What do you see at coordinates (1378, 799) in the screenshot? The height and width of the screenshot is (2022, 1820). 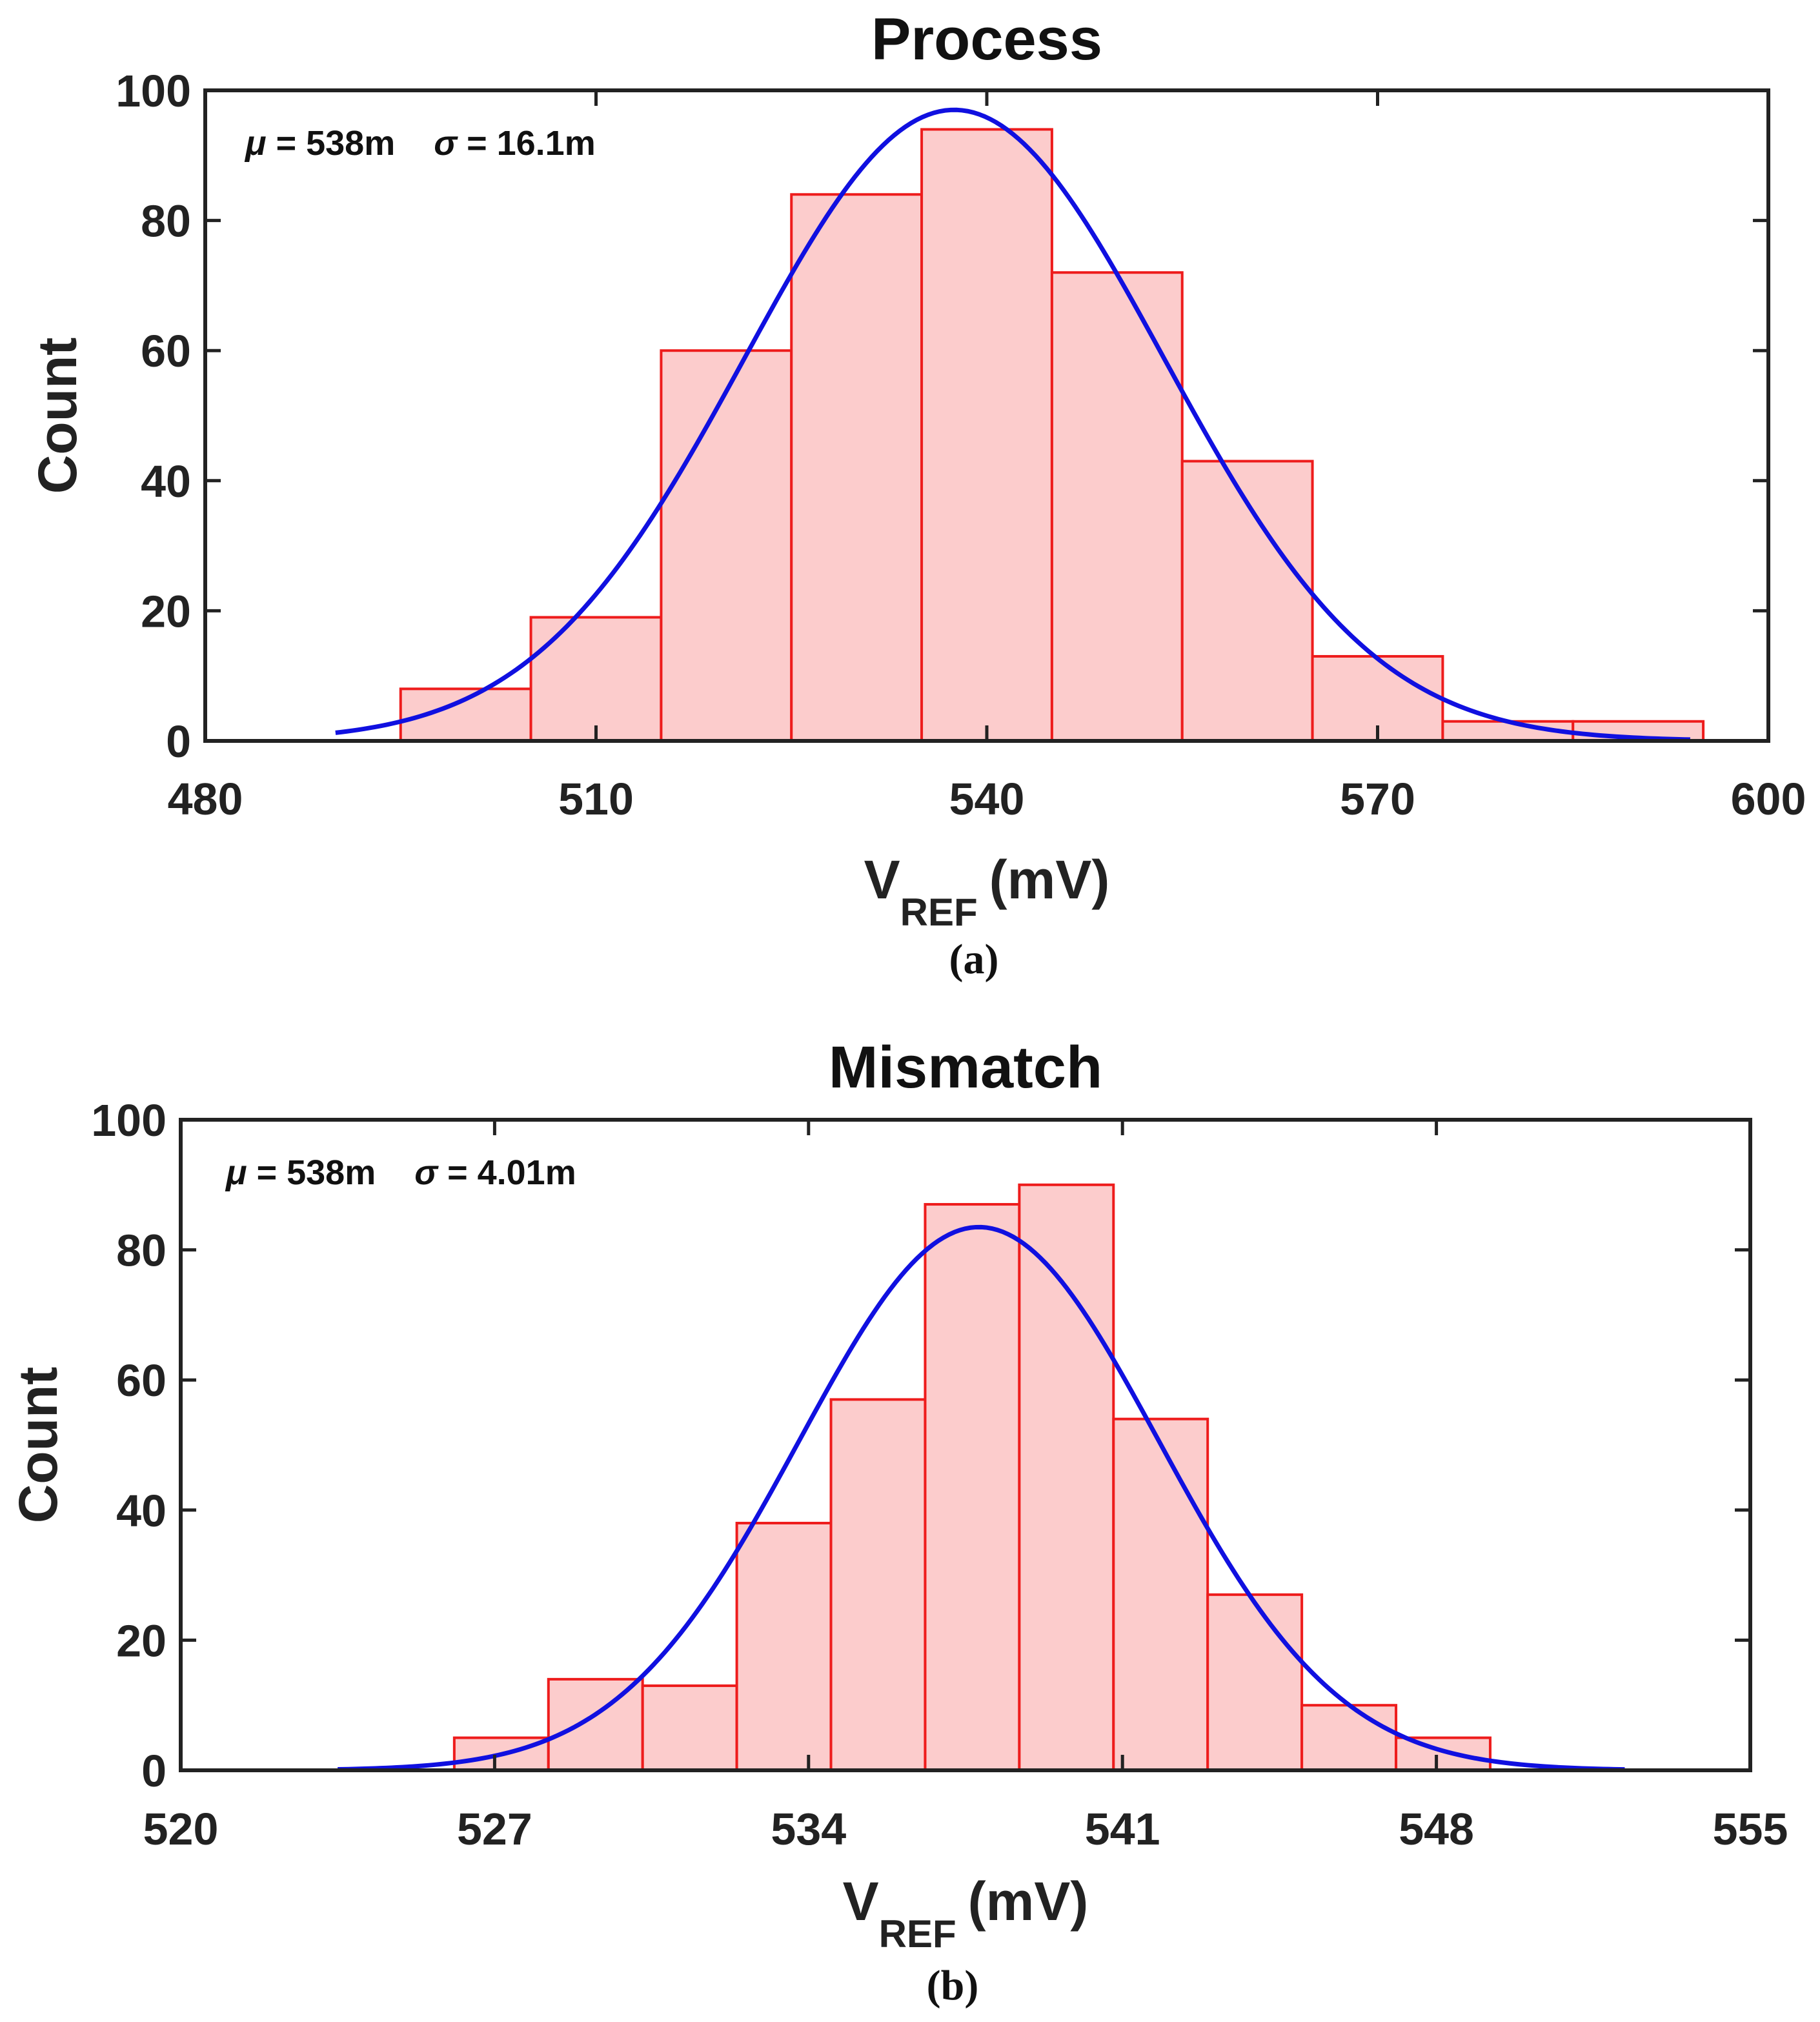 I see `x-tick-label: 570` at bounding box center [1378, 799].